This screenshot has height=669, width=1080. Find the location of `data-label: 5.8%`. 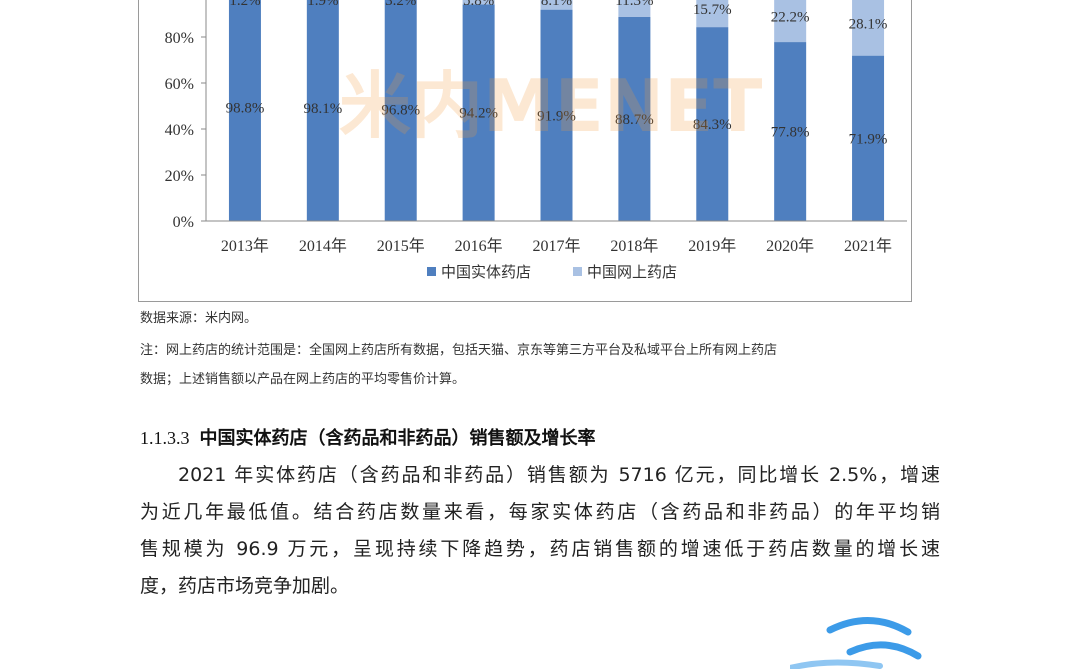

data-label: 5.8% is located at coordinates (478, 4).